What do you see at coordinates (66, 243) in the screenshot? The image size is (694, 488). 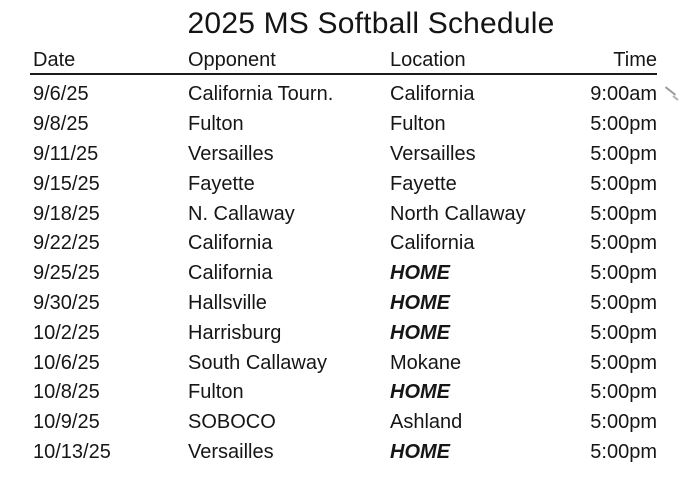 I see `date-cell: 9/22/25` at bounding box center [66, 243].